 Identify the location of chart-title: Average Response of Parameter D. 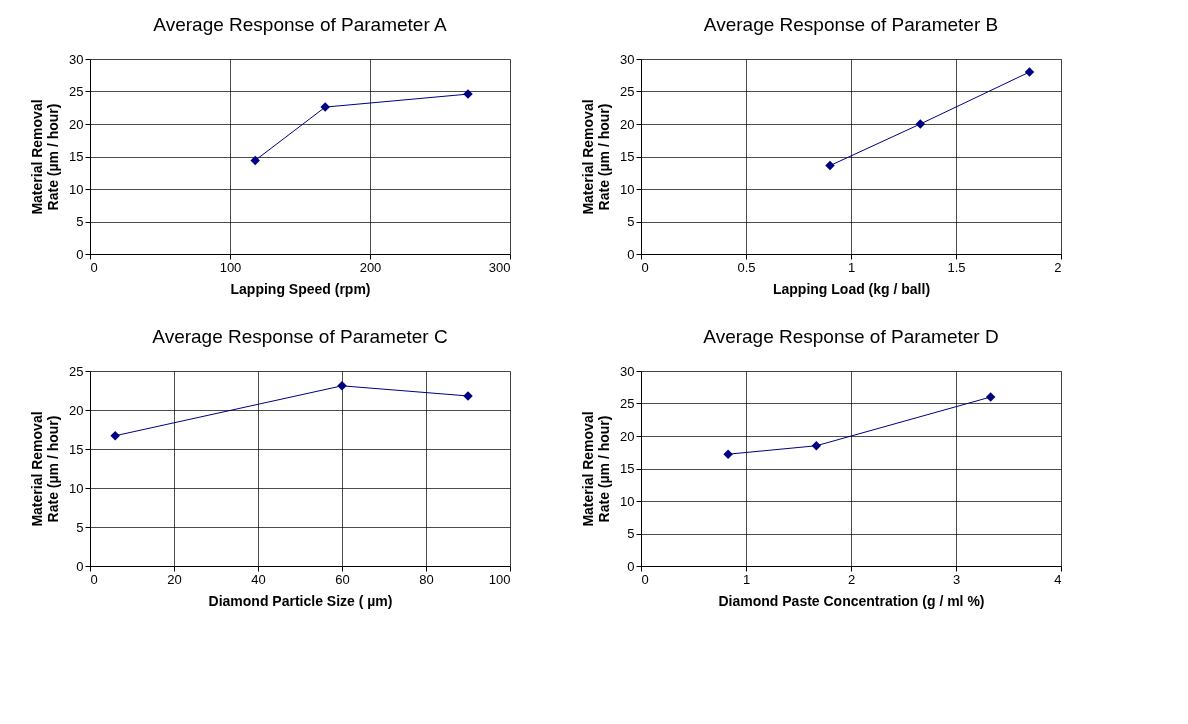
(851, 336).